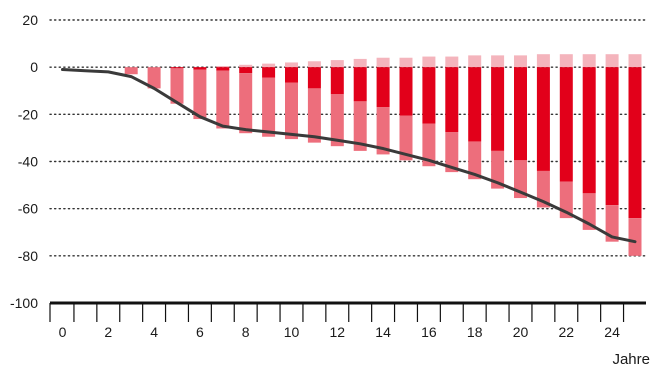 This screenshot has width=653, height=372. I want to click on x-tick-label: 20, so click(521, 332).